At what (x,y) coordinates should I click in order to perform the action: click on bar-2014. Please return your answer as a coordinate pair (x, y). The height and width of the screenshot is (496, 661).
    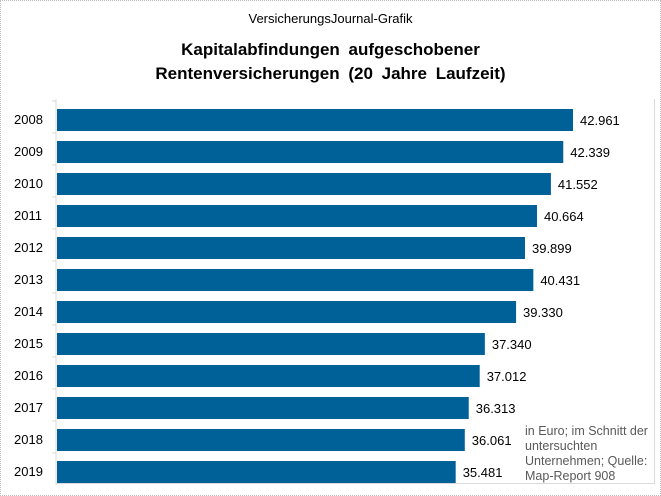
    Looking at the image, I should click on (287, 312).